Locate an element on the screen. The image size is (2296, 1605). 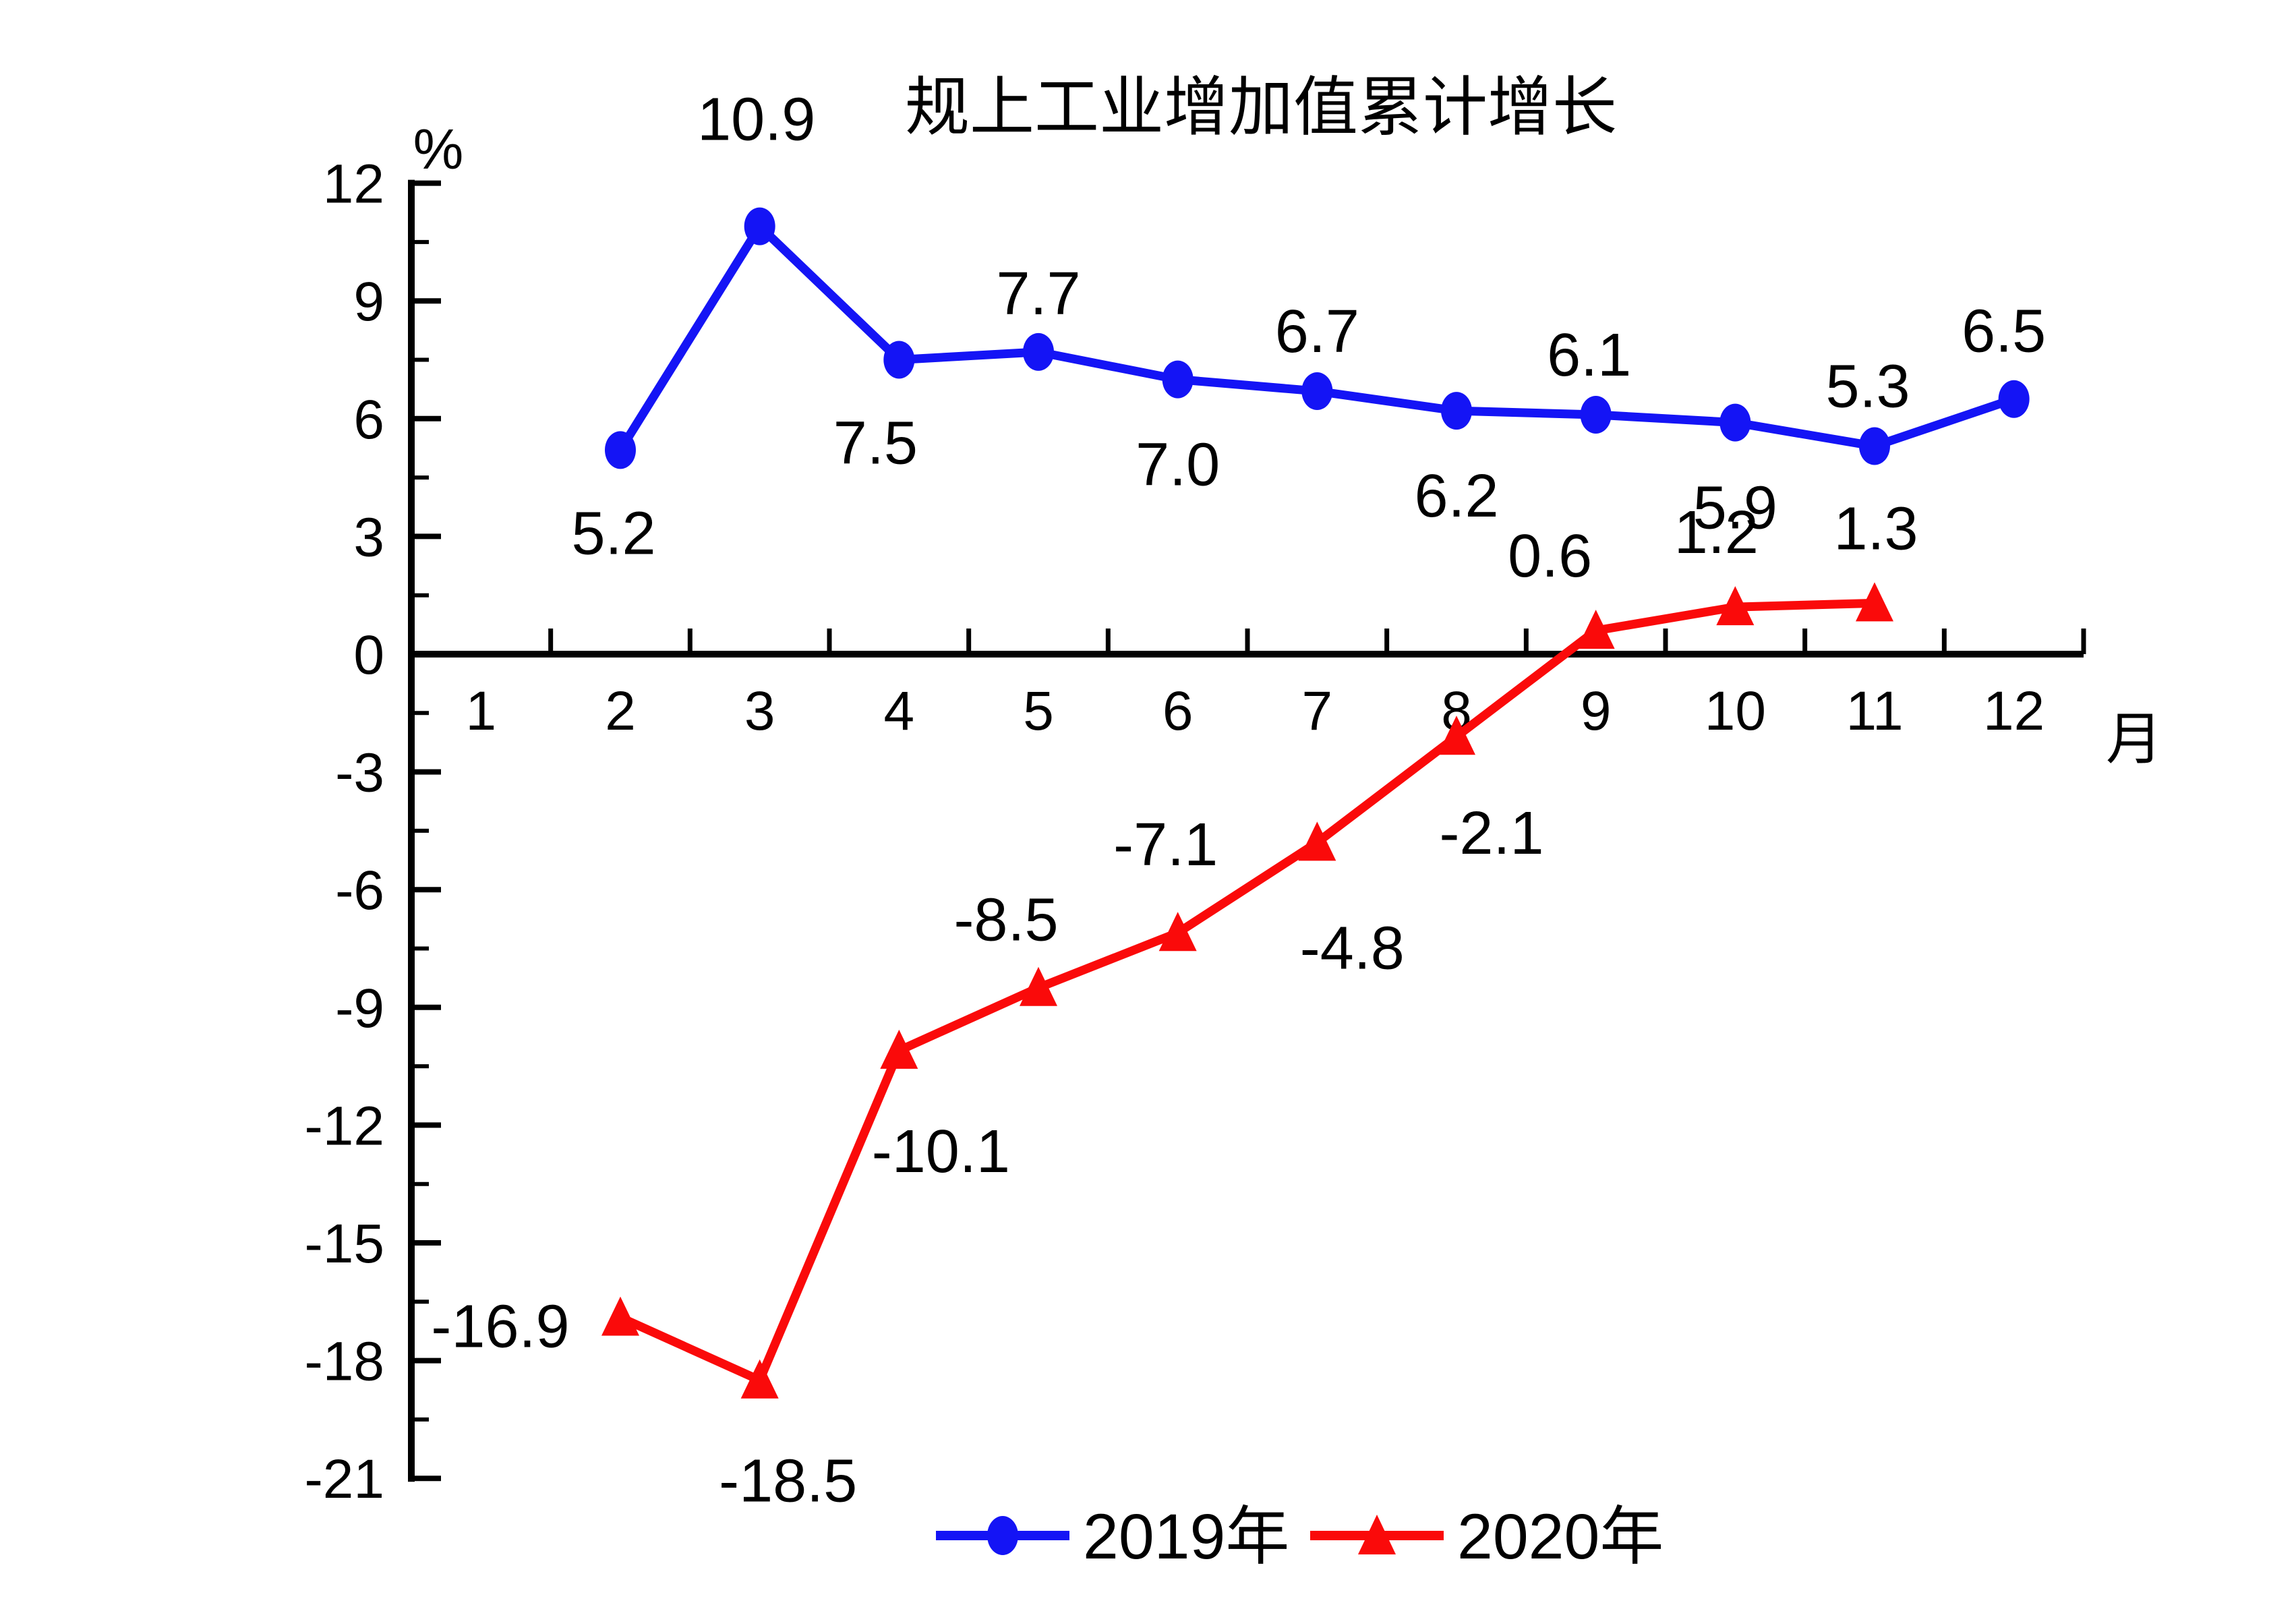
data-point-label: 7.7 is located at coordinates (1038, 294).